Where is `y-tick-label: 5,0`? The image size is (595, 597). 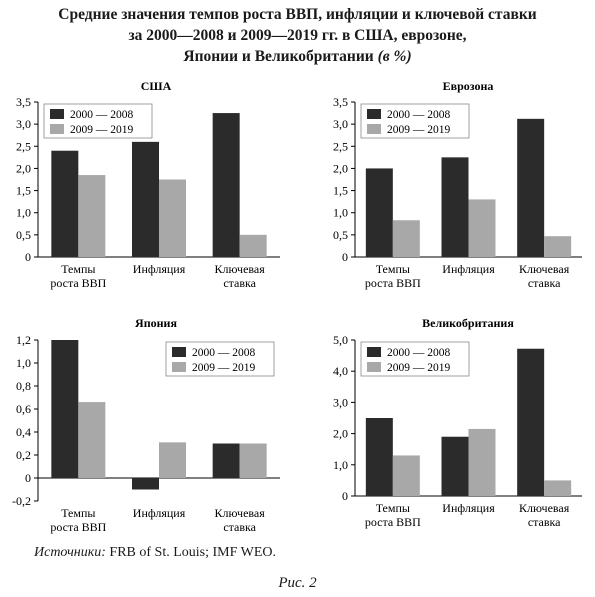 y-tick-label: 5,0 is located at coordinates (340, 340).